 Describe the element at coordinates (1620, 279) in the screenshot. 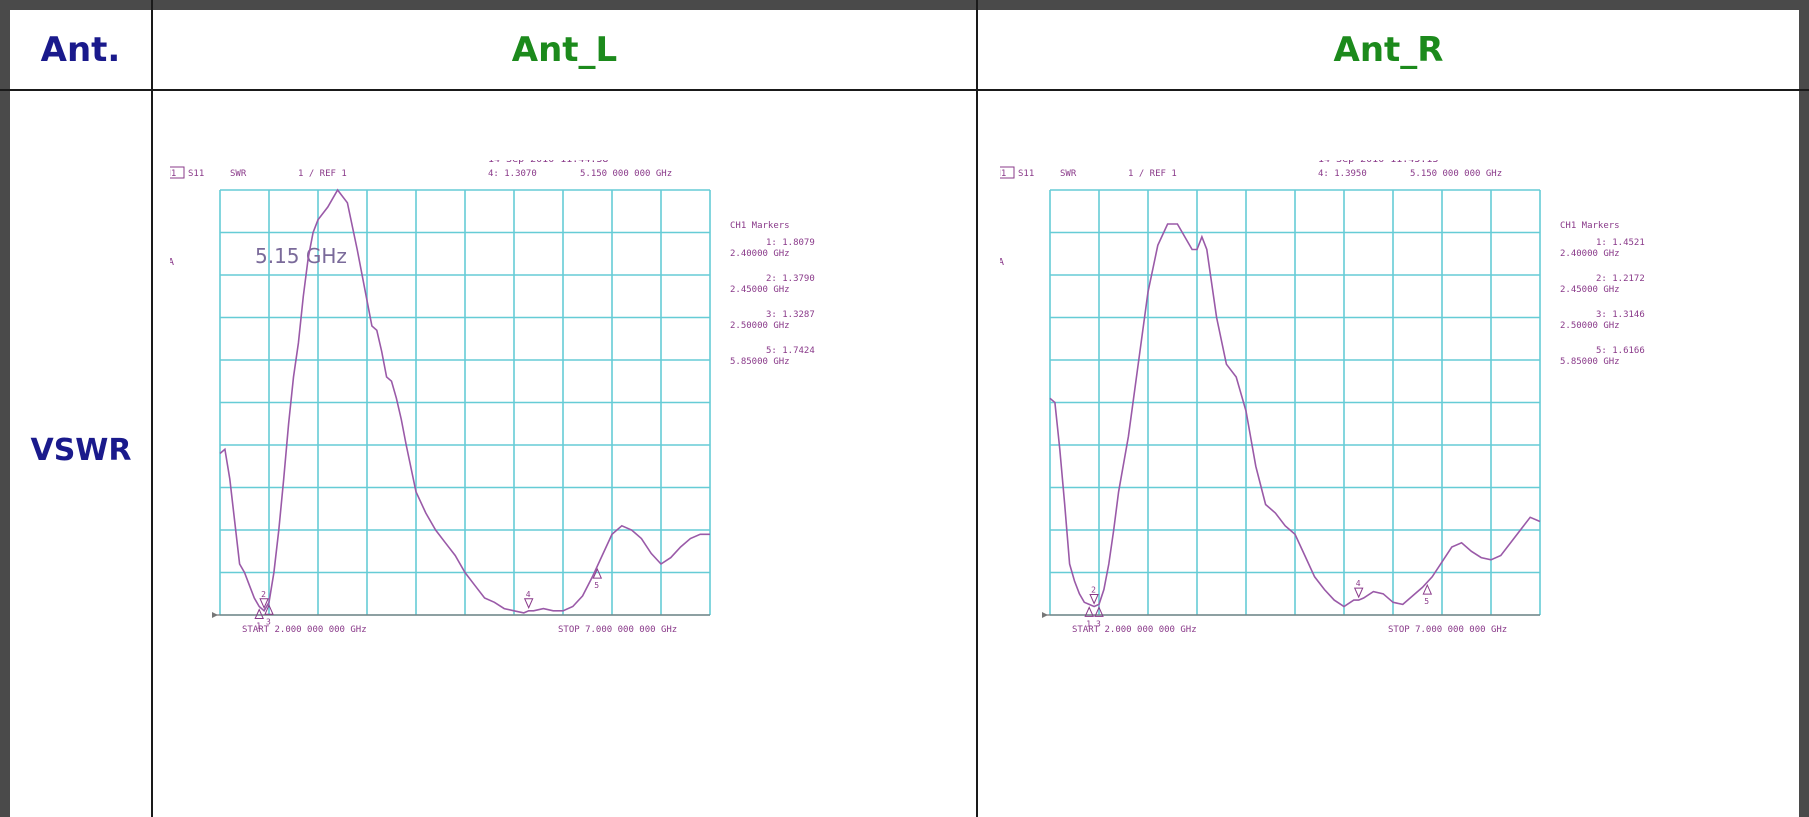

I see `marker-value: 2: 1.2172` at that location.